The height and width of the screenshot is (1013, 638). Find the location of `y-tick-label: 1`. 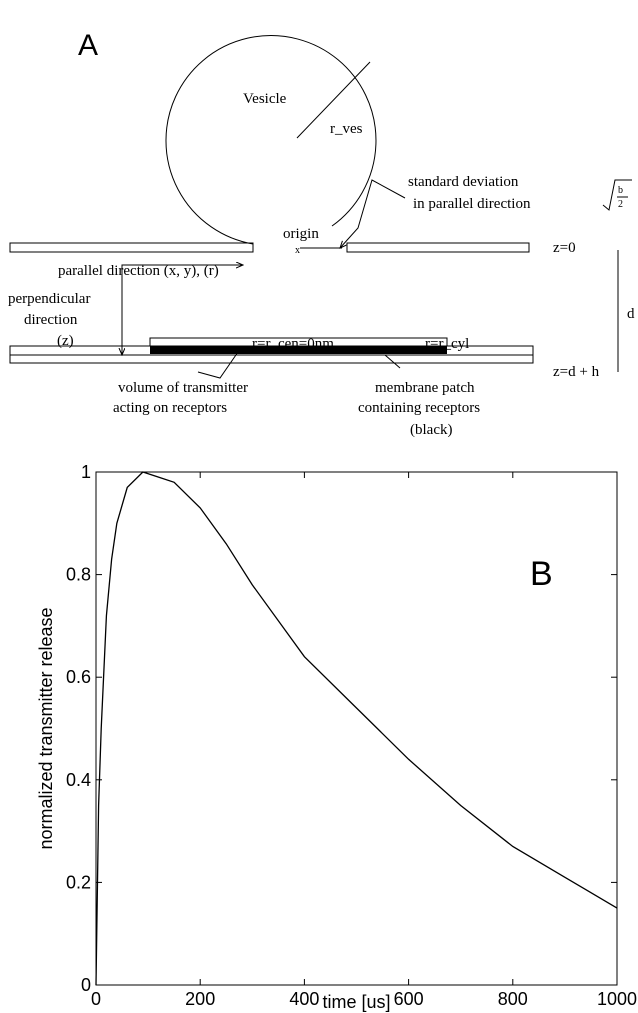

y-tick-label: 1 is located at coordinates (86, 472).